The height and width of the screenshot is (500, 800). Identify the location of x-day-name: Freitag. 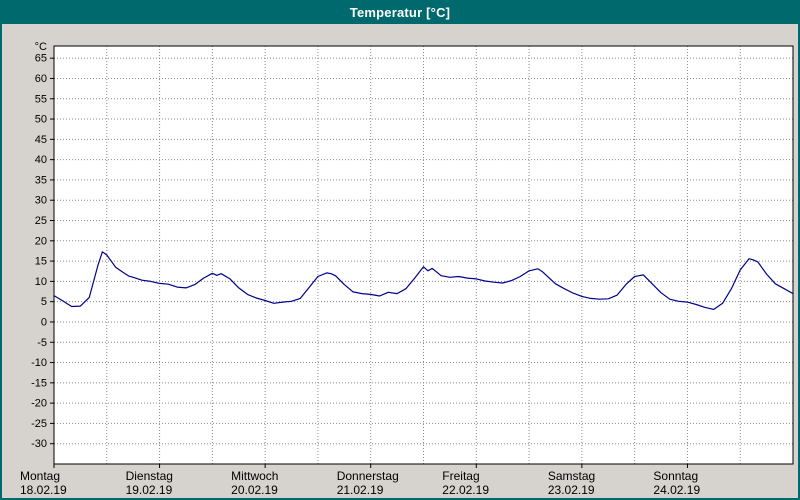
(460, 476).